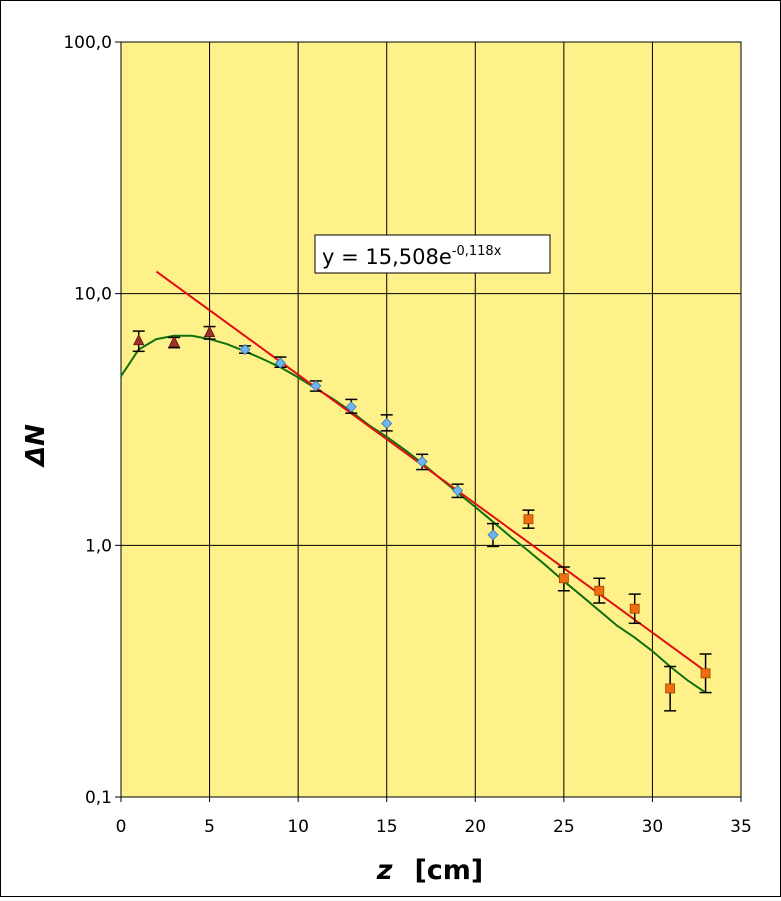  I want to click on x-tick-label: 15, so click(387, 827).